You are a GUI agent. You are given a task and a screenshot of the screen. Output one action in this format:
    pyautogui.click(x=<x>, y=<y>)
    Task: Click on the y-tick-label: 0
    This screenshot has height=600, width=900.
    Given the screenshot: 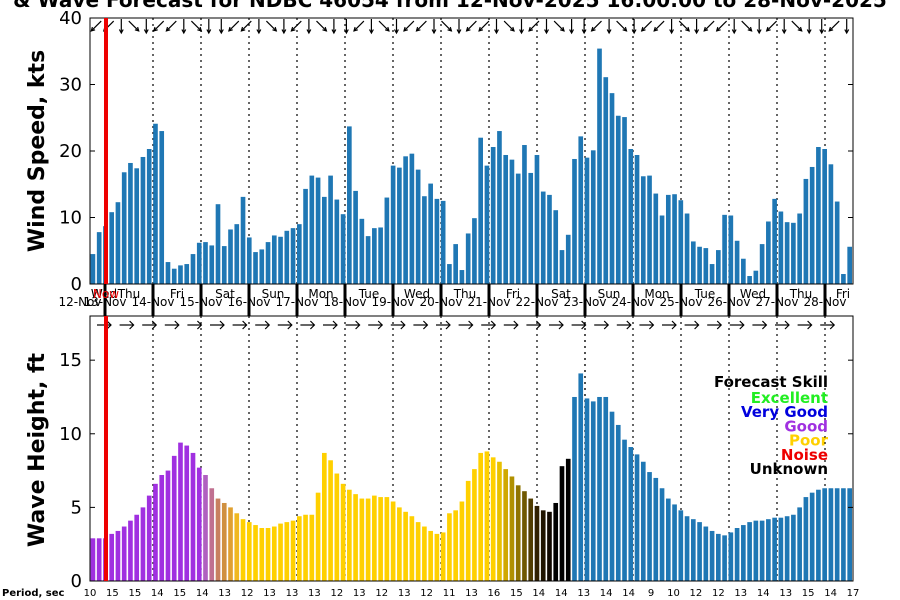 What is the action you would take?
    pyautogui.click(x=76, y=284)
    